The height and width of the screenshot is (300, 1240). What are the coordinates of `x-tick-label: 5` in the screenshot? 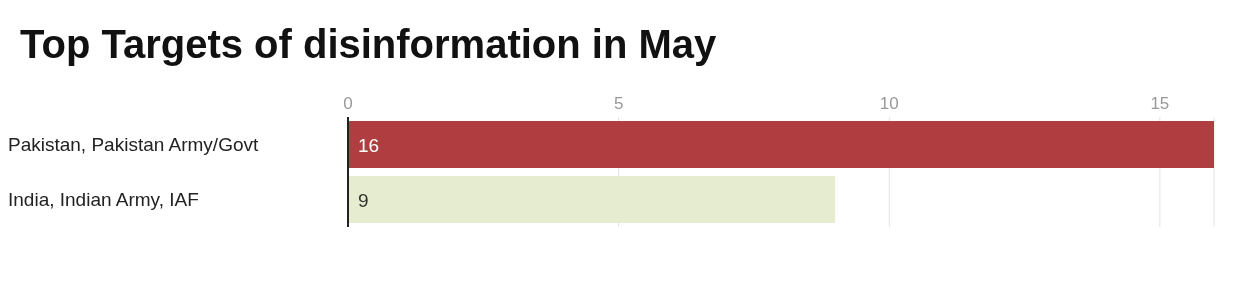 It's located at (618, 103).